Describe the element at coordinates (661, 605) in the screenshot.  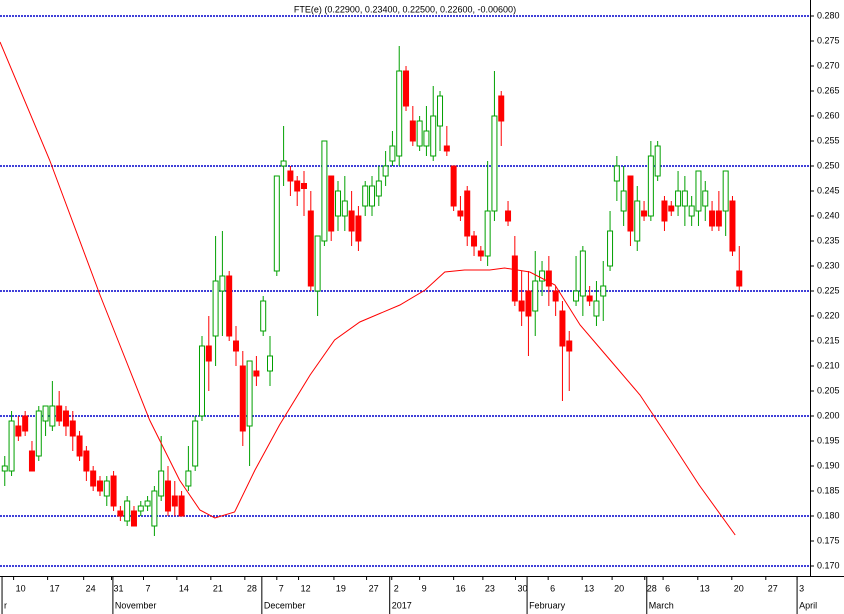
I see `month-label: March` at that location.